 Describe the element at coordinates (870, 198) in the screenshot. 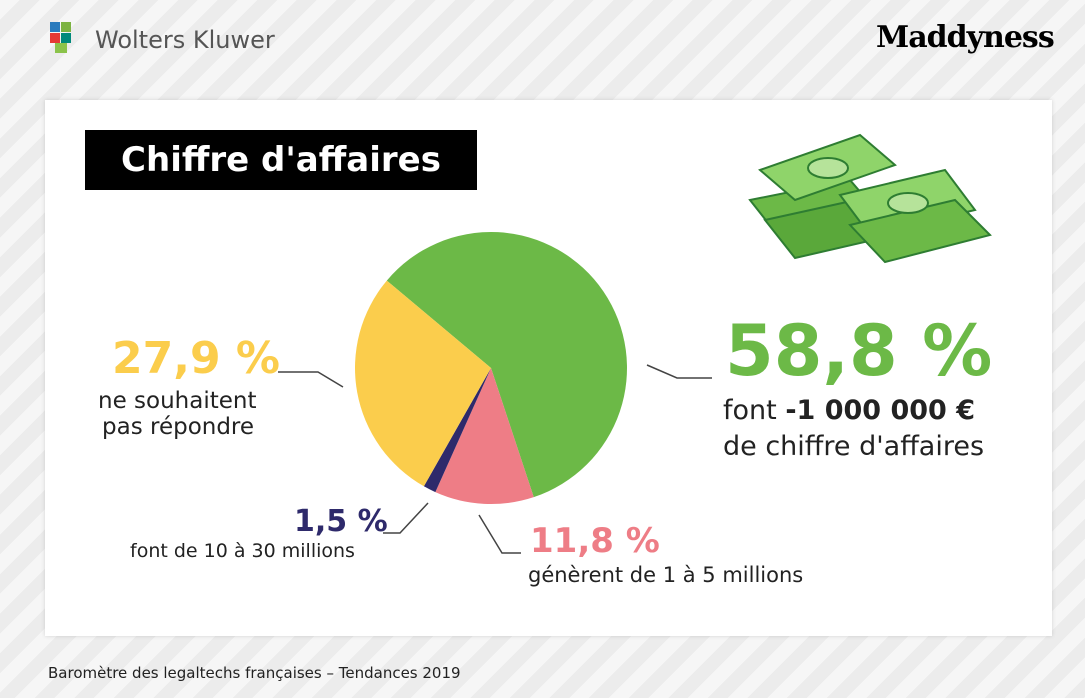

I see `money-icon` at that location.